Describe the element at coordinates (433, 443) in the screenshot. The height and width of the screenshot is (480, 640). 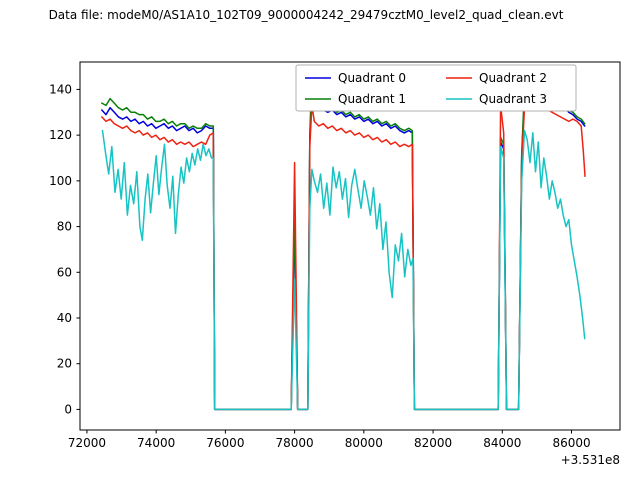
I see `x-tick-label: 82000` at that location.